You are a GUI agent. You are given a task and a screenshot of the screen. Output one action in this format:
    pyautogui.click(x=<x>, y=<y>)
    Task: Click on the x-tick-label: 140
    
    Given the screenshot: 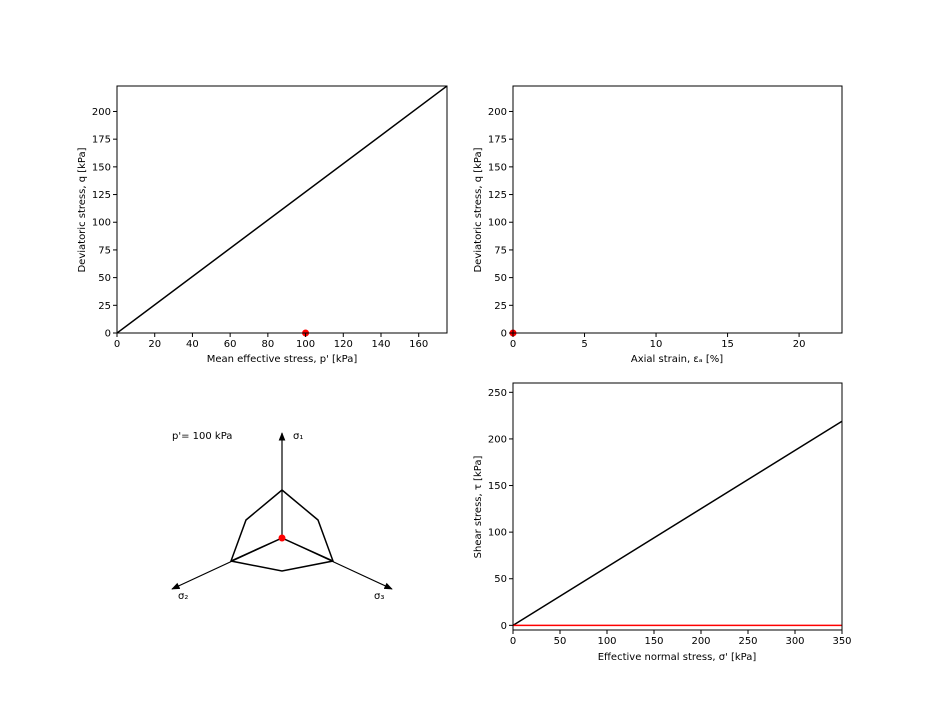 What is the action you would take?
    pyautogui.click(x=380, y=344)
    